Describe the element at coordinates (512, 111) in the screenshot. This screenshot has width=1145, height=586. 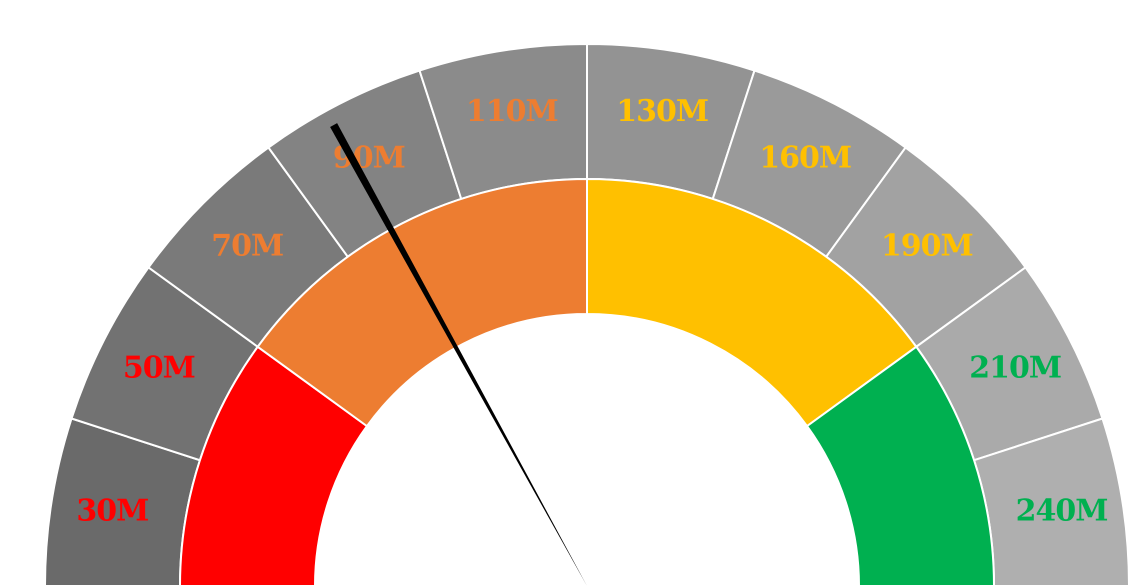
I see `scale-label-110M: 110M` at that location.